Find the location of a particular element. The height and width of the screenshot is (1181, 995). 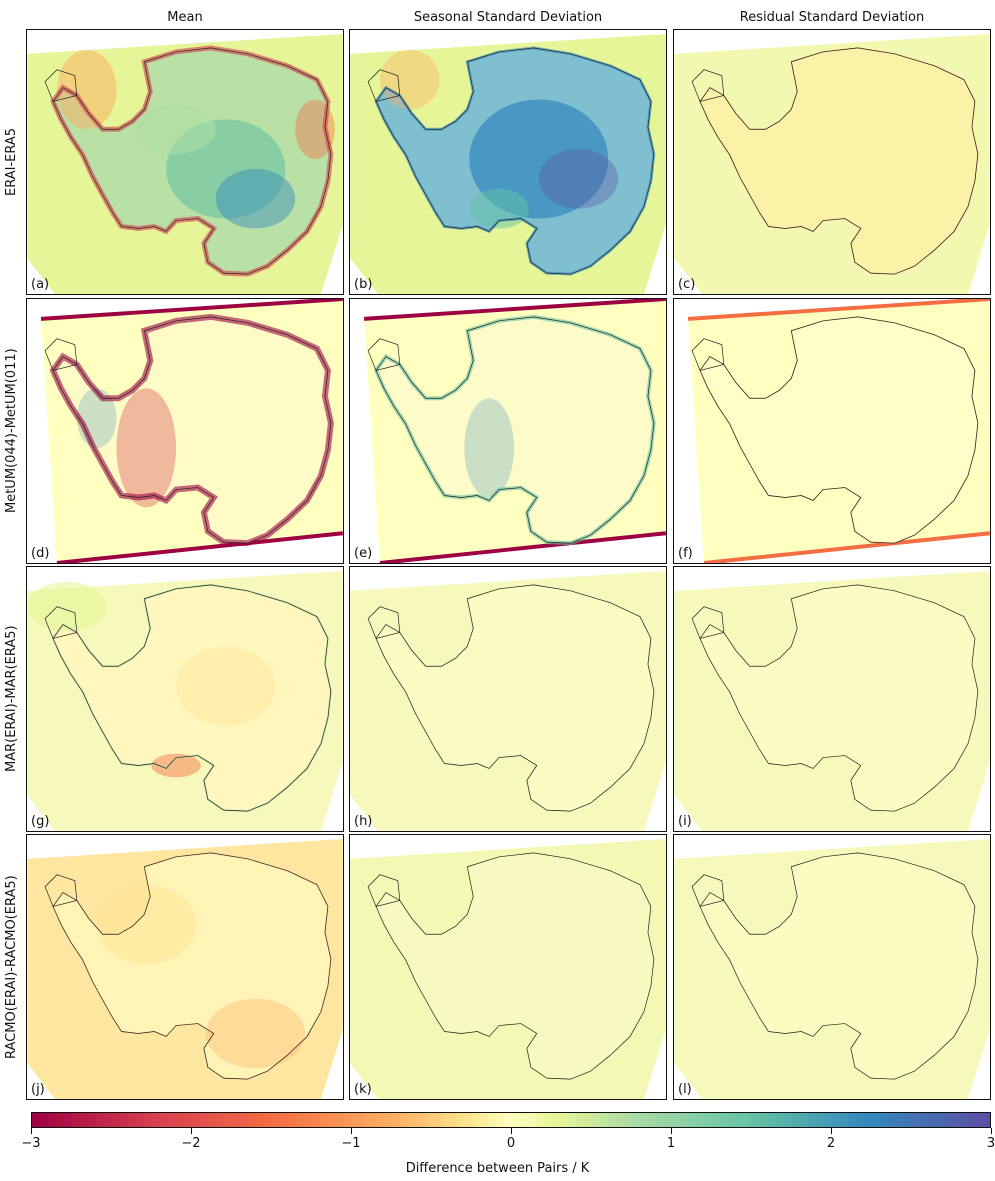

map-panel: (l) is located at coordinates (832, 967).